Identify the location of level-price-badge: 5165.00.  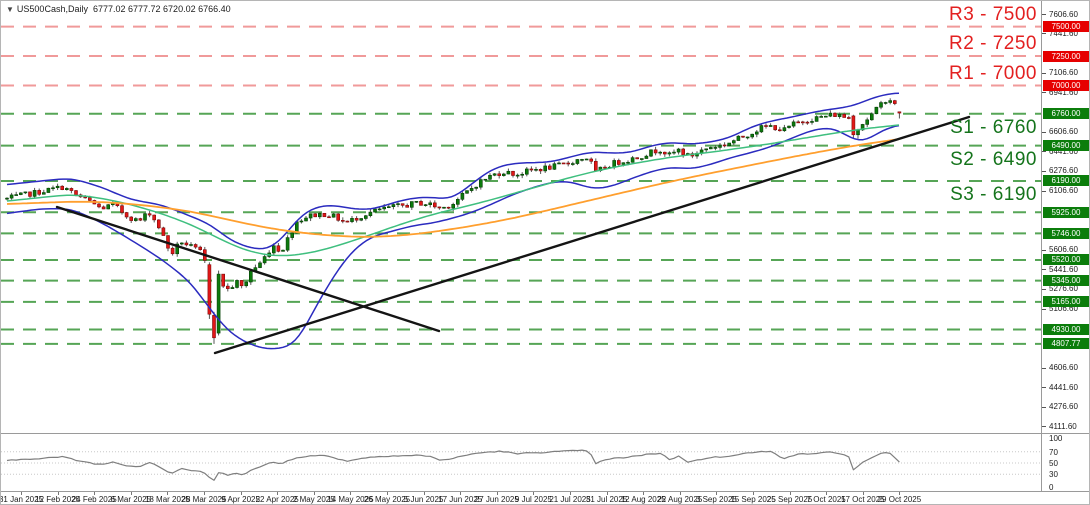
(1066, 302).